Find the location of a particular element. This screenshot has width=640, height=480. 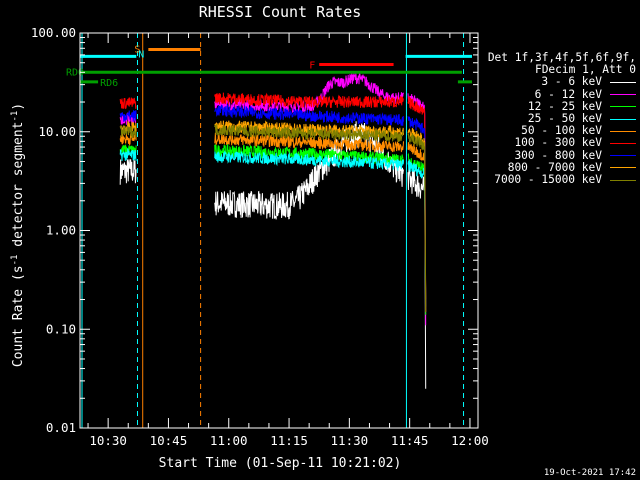

x-tick-label-3: 11:15 is located at coordinates (289, 440).